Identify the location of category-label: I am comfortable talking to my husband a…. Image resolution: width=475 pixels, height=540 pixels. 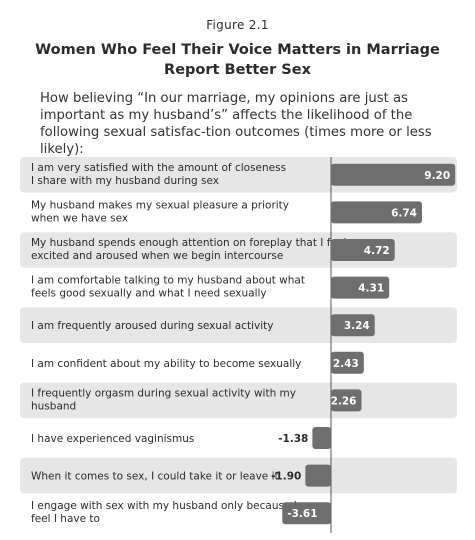
(168, 287).